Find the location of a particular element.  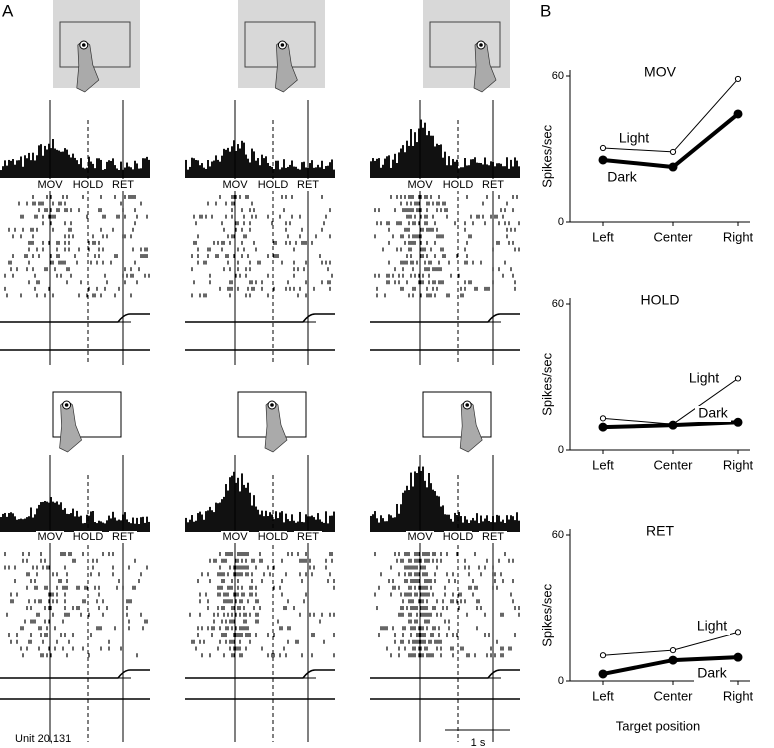

event-label: MOV is located at coordinates (50, 537).